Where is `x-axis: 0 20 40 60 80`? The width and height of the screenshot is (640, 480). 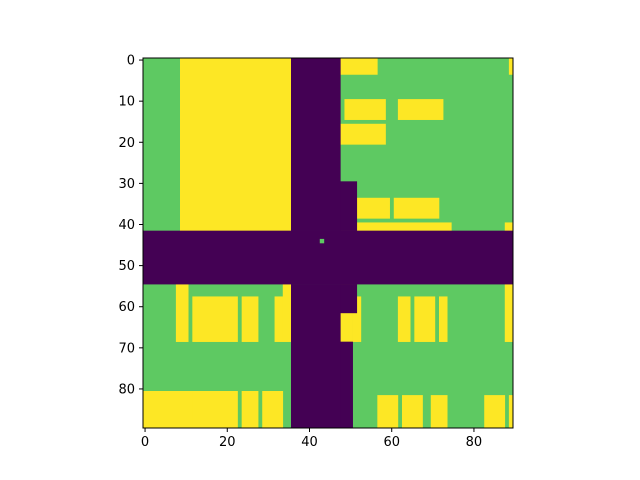
x-axis: 0 20 40 60 80 is located at coordinates (311, 439).